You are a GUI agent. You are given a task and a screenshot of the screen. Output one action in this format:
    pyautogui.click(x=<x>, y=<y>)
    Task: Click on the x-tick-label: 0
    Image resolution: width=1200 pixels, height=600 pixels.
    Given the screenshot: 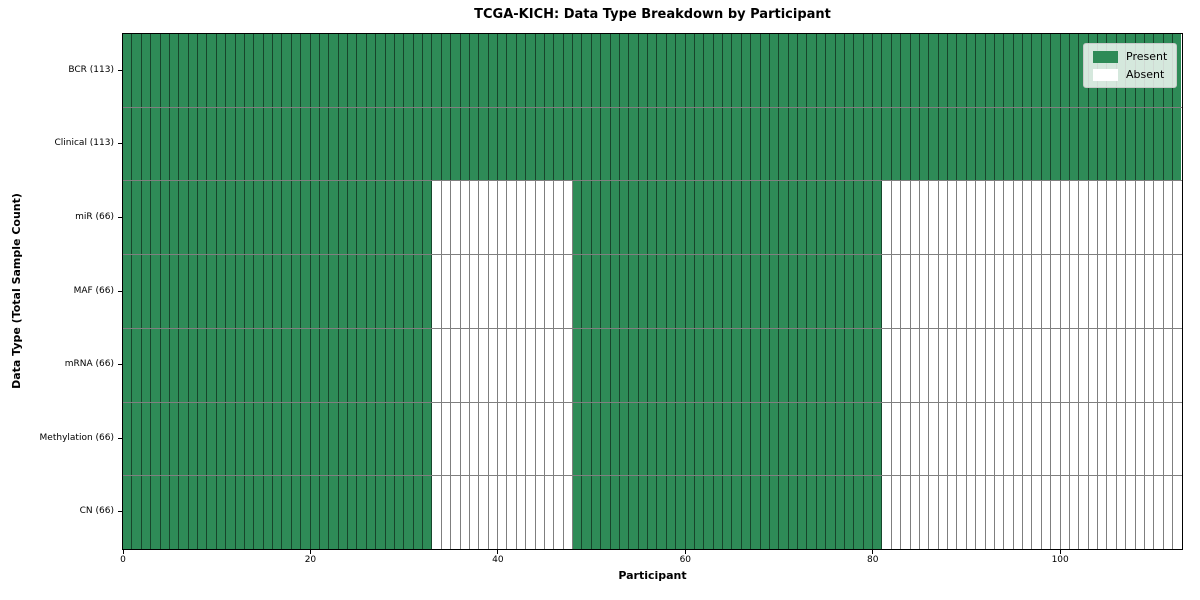 What is the action you would take?
    pyautogui.click(x=123, y=560)
    